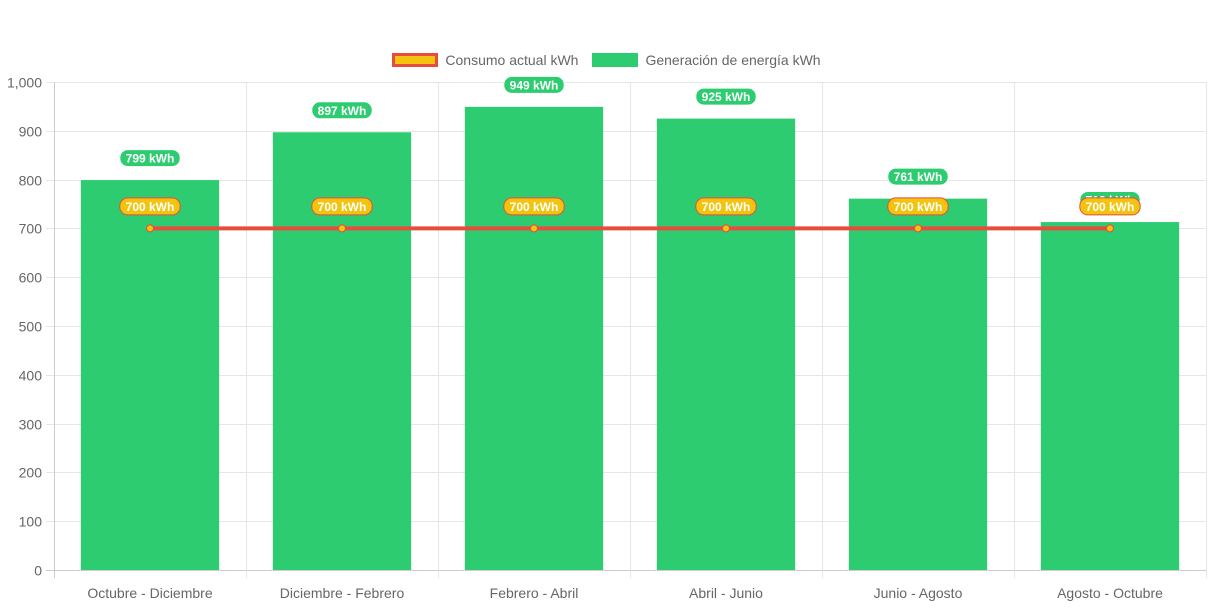 The height and width of the screenshot is (611, 1213). Describe the element at coordinates (31, 473) in the screenshot. I see `y-tick-label: 200` at that location.